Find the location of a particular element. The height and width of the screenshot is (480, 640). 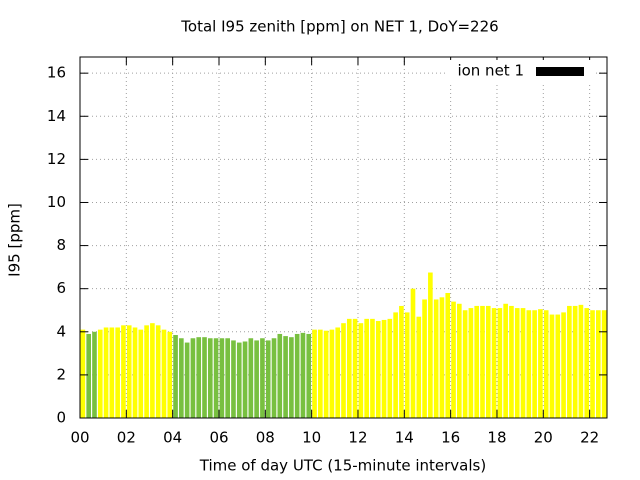

x-tick-label: 22 is located at coordinates (589, 438).